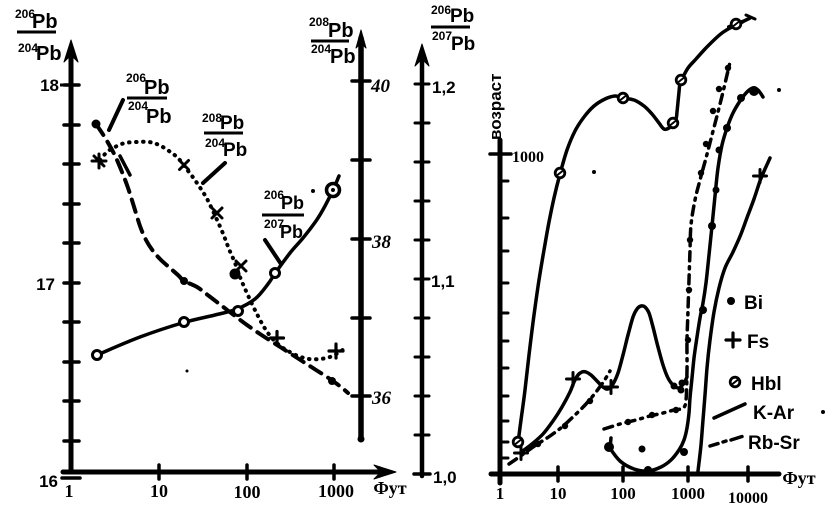 The height and width of the screenshot is (512, 836). What do you see at coordinates (753, 303) in the screenshot?
I see `svg-text: Bi` at bounding box center [753, 303].